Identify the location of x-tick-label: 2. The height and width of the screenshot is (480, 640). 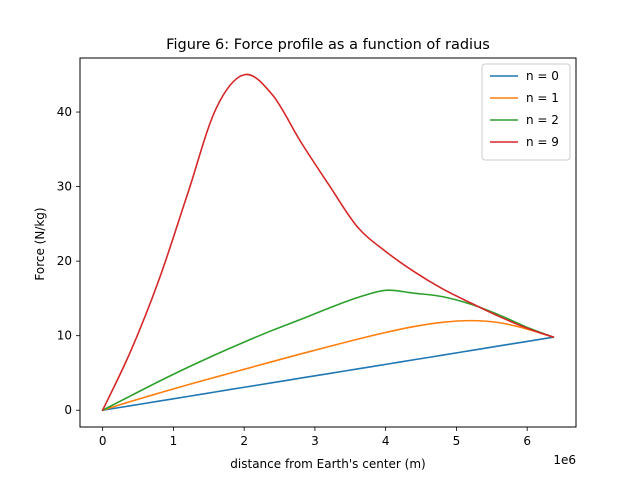
(244, 441).